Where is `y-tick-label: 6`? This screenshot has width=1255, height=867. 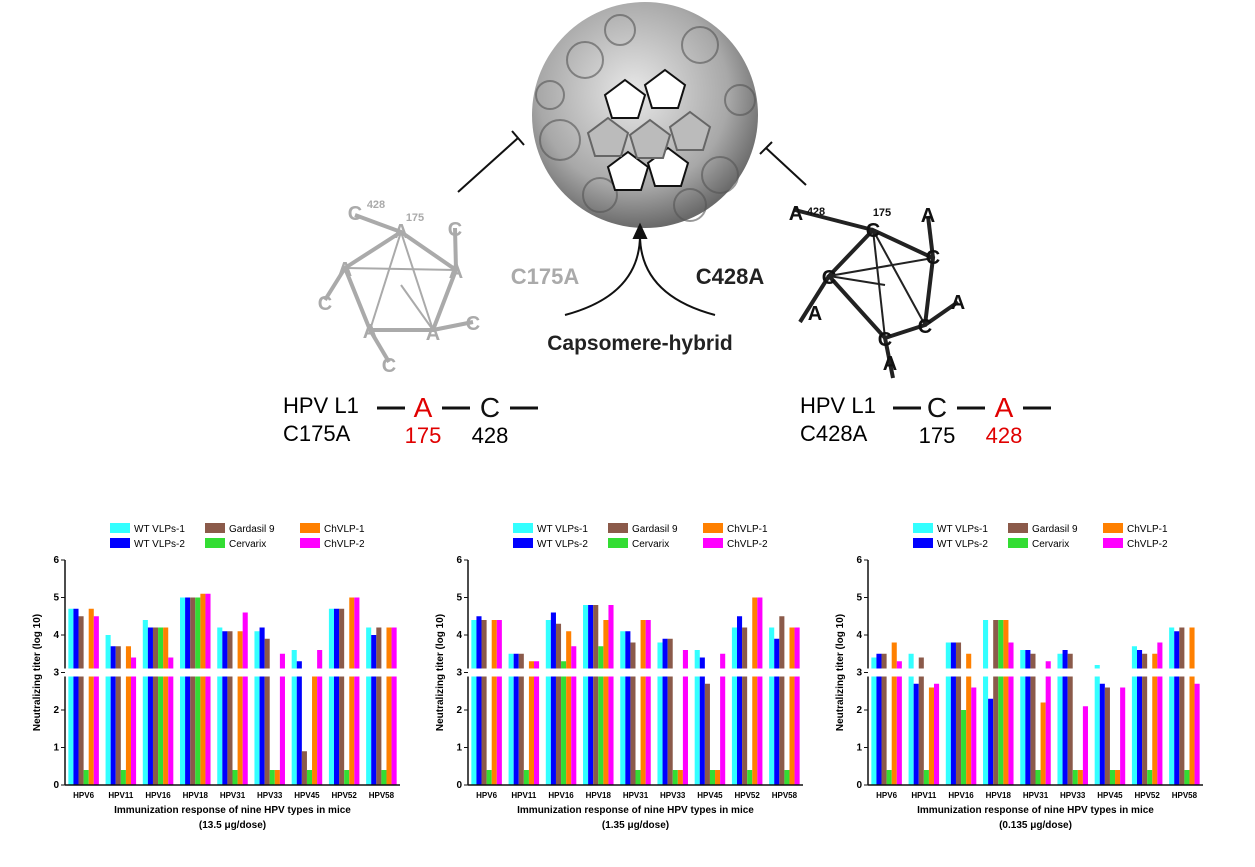 y-tick-label: 6 is located at coordinates (459, 560).